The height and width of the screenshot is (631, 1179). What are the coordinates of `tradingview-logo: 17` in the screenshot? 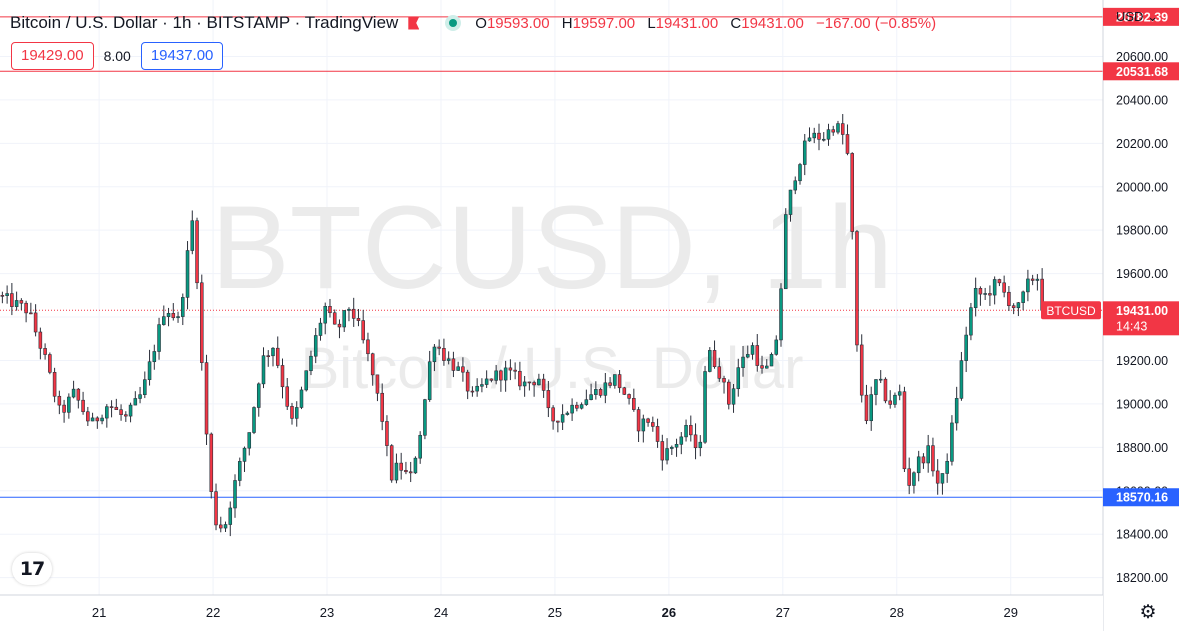 It's located at (32, 569).